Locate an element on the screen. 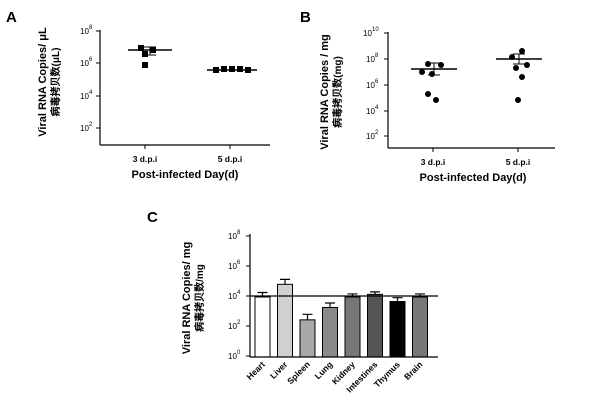 The height and width of the screenshot is (409, 600). panel-c-errorbar-lung is located at coordinates (330, 305).